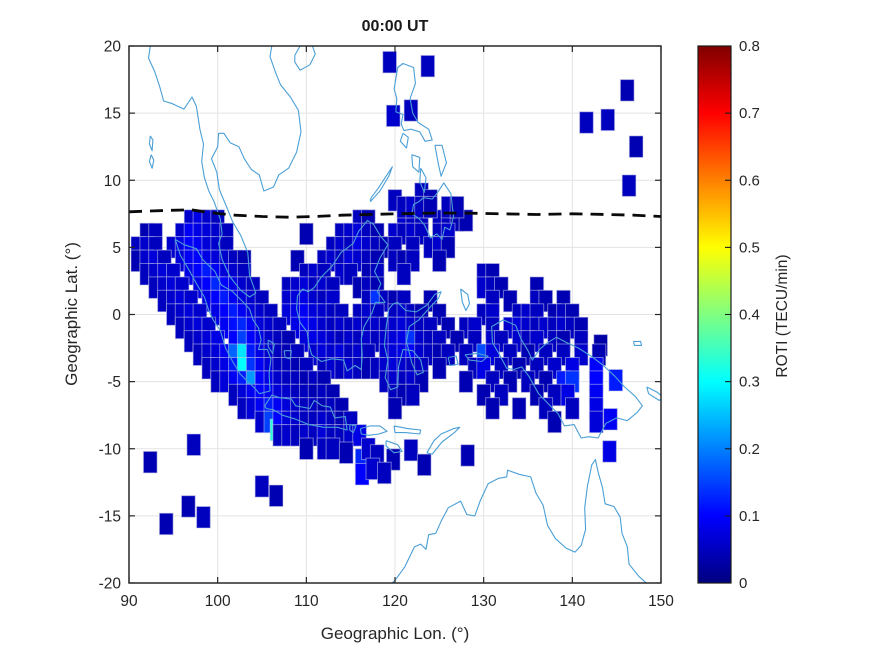  Describe the element at coordinates (749, 46) in the screenshot. I see `colorbar-tick-label: 0.8` at that location.